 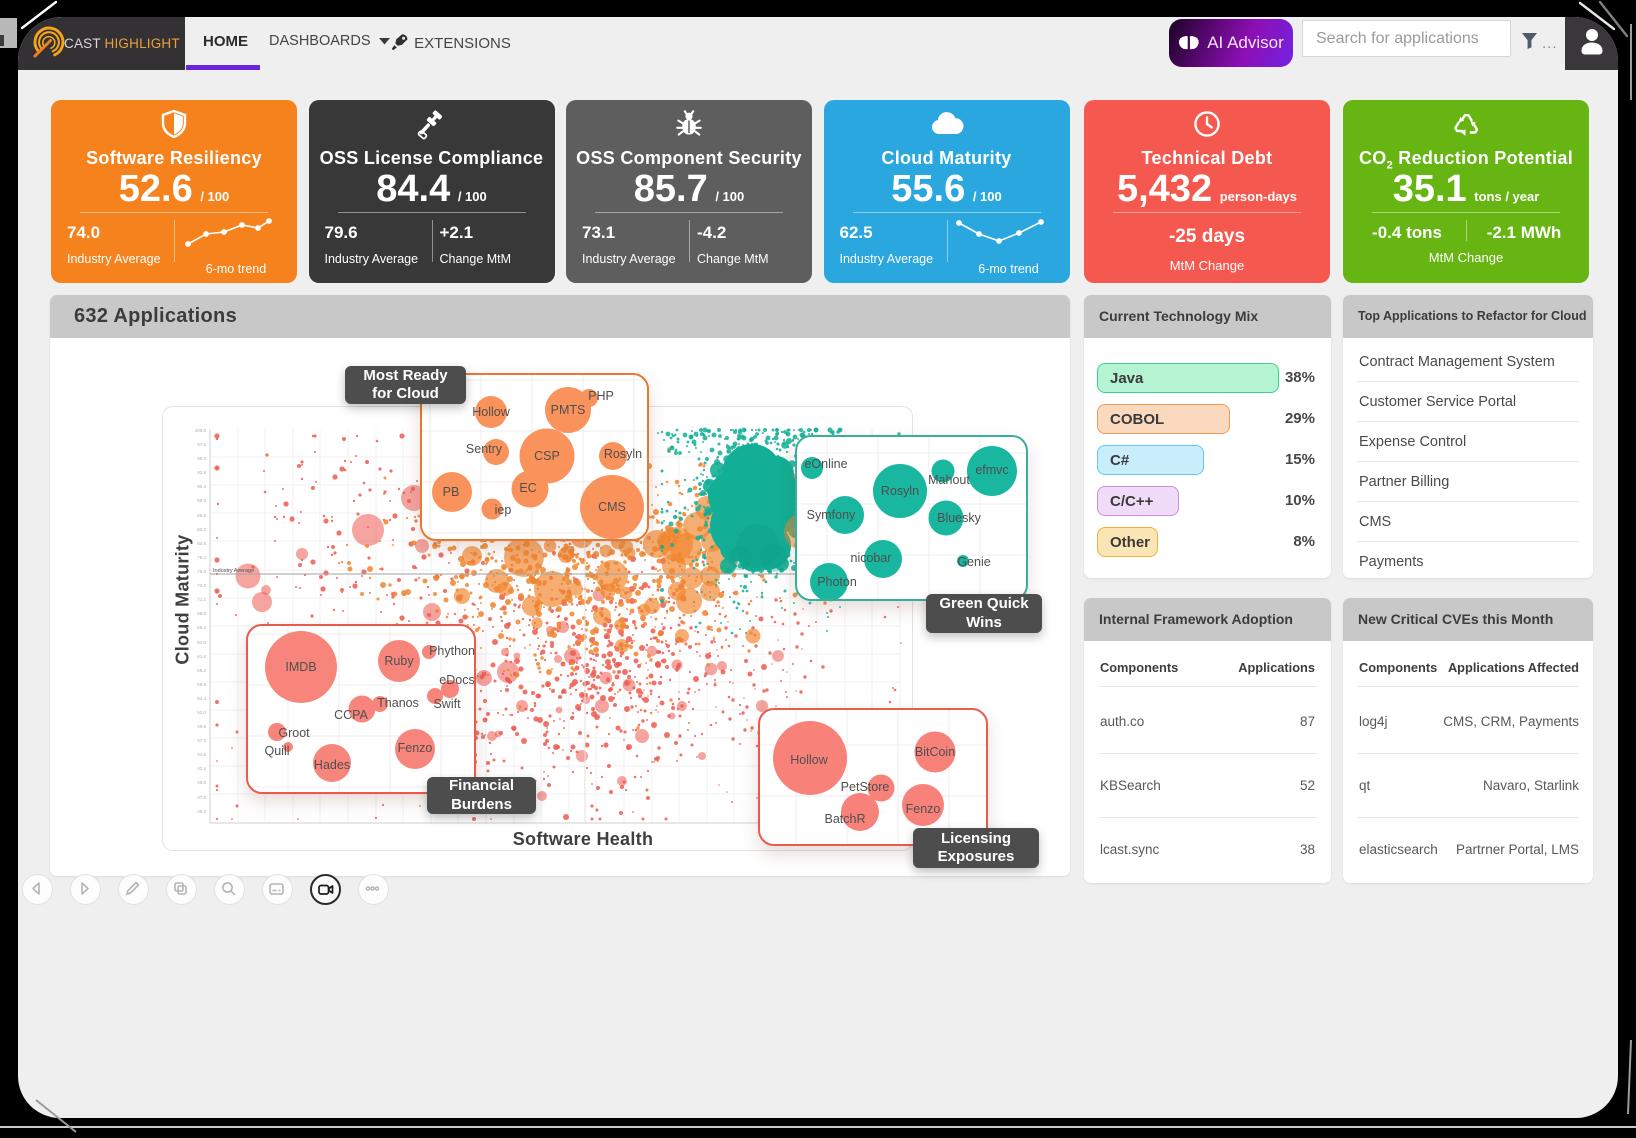 I want to click on svg-text: 52.0, so click(x=201, y=712).